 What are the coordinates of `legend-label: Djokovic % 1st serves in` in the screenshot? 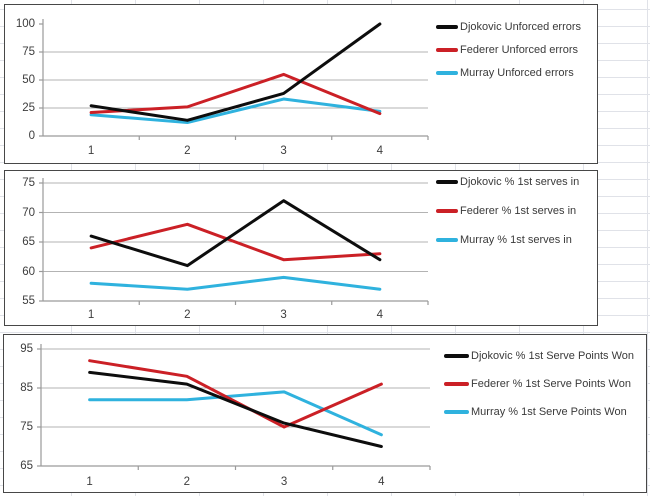 It's located at (520, 182).